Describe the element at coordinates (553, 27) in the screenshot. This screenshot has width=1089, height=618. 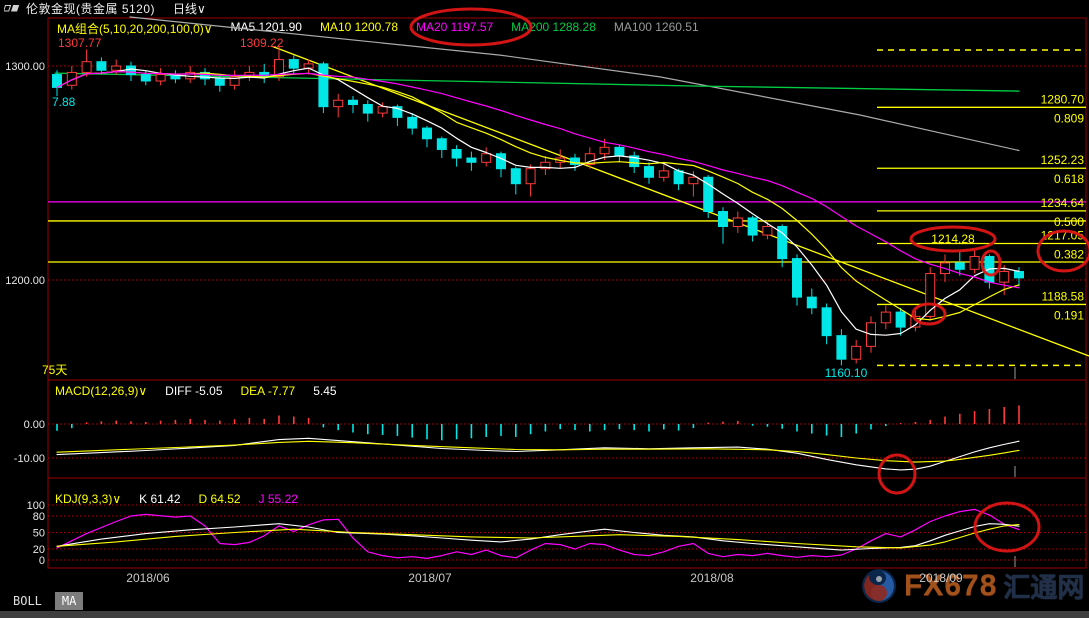
I see `ma-legend-item-4: MA200 1288.28` at that location.